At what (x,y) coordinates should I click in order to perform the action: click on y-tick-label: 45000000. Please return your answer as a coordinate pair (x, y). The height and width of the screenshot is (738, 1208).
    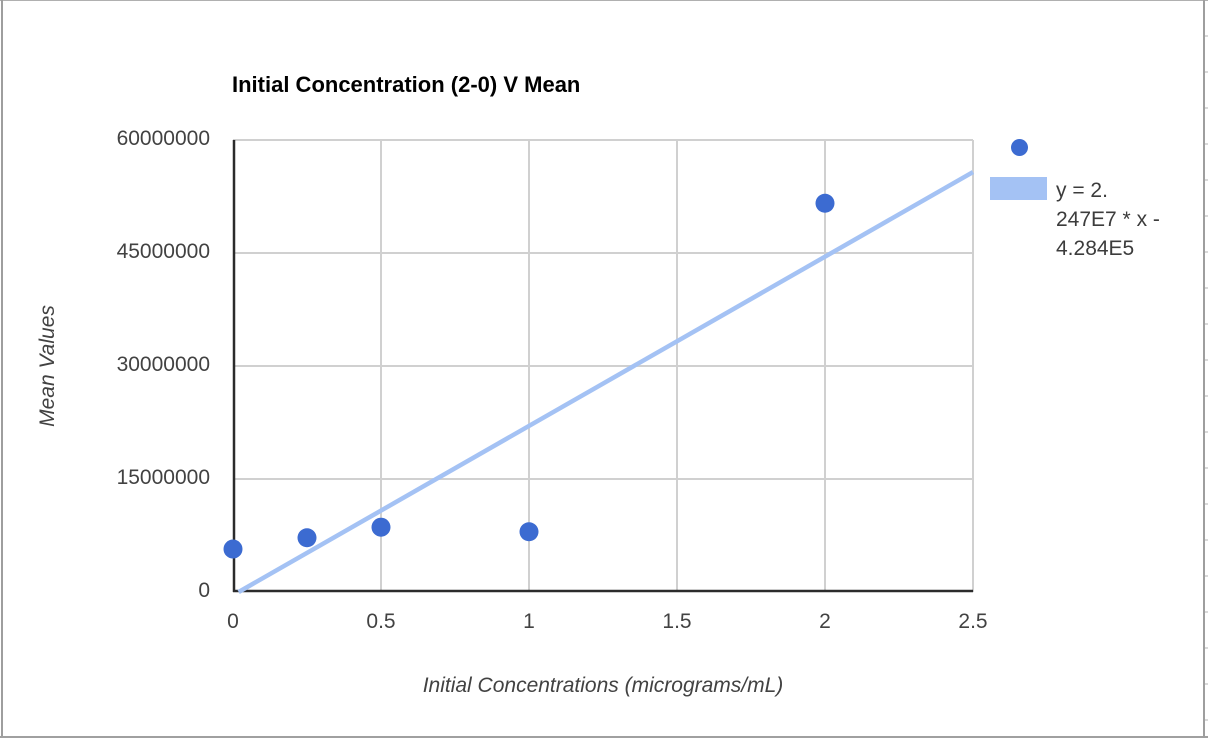
    Looking at the image, I should click on (163, 251).